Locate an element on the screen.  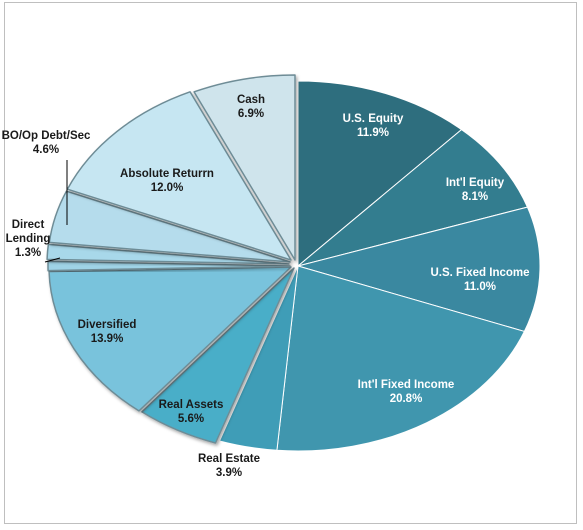
slice-label-real-estate: Real Estate 3.9% is located at coordinates (229, 466).